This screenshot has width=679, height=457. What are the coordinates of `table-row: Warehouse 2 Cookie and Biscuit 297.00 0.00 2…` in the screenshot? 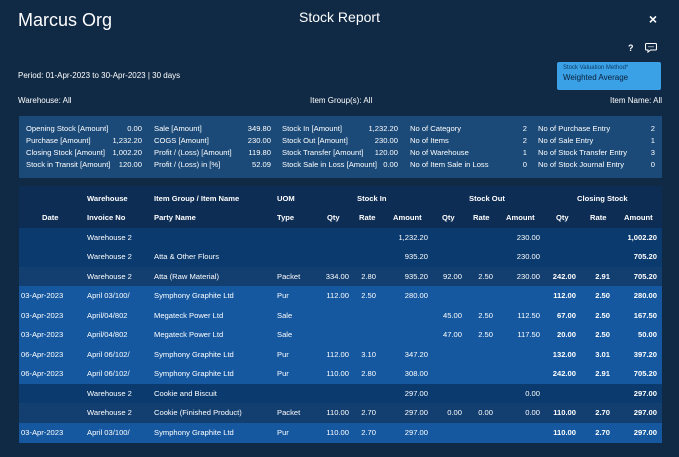 It's located at (340, 393).